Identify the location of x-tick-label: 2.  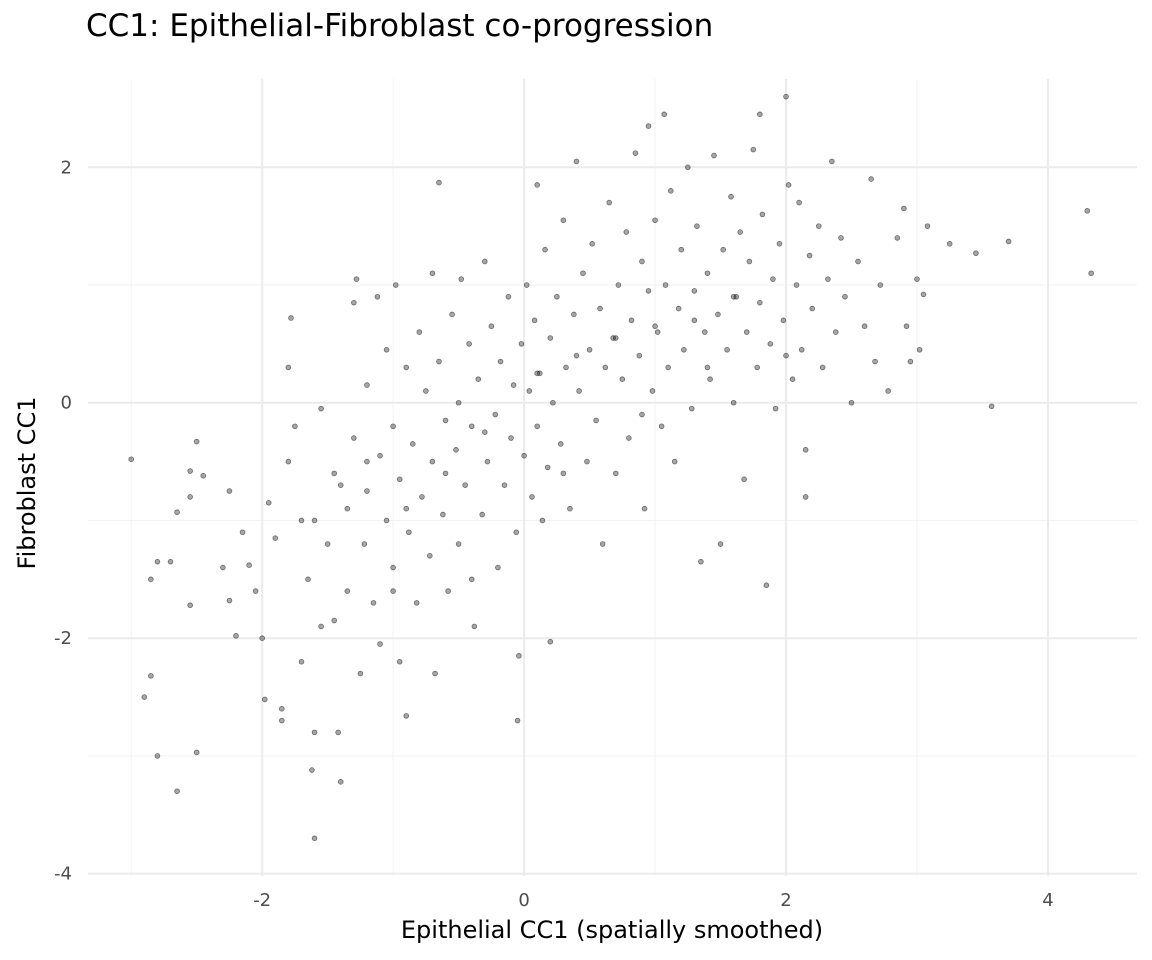
(785, 900).